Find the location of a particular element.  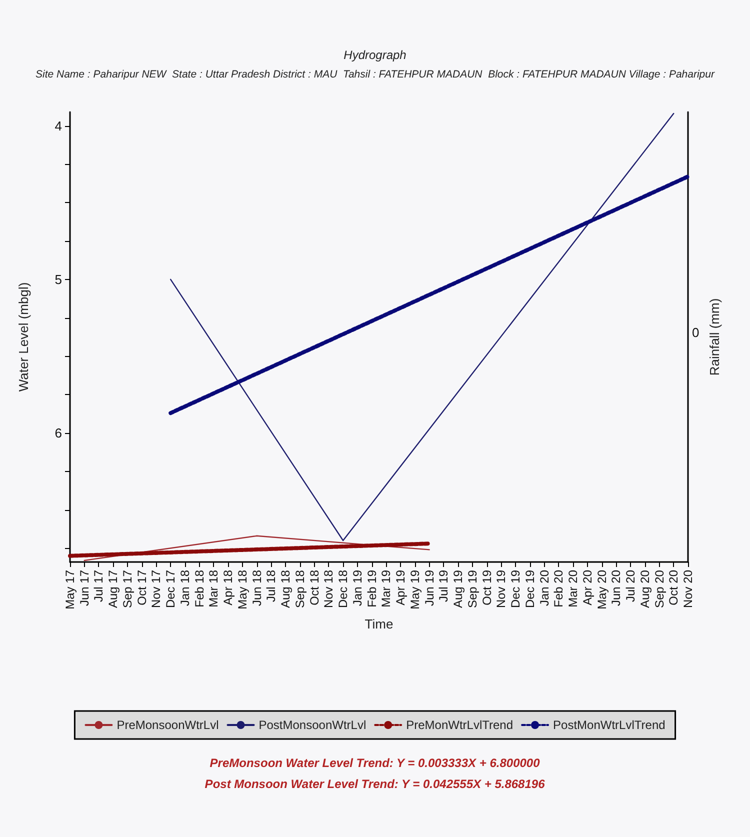

x-tick-label: Jan 19 is located at coordinates (357, 588).